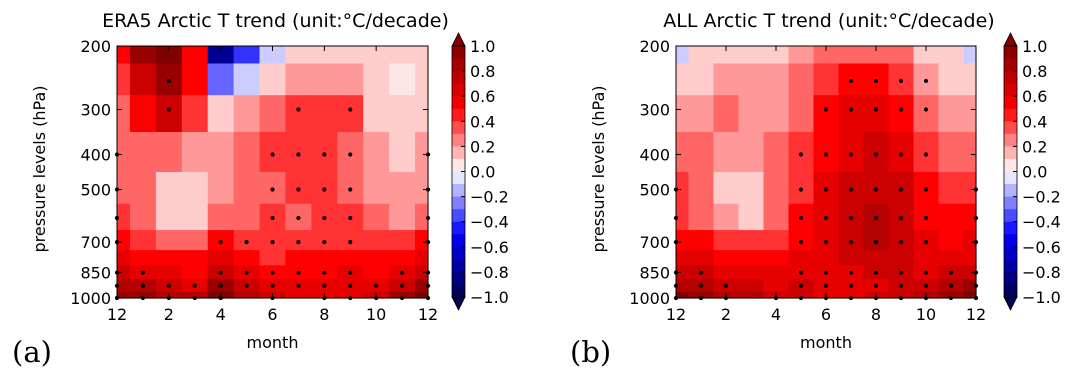 Image resolution: width=1085 pixels, height=373 pixels. Describe the element at coordinates (95, 46) in the screenshot. I see `y-tick-label: 200` at that location.